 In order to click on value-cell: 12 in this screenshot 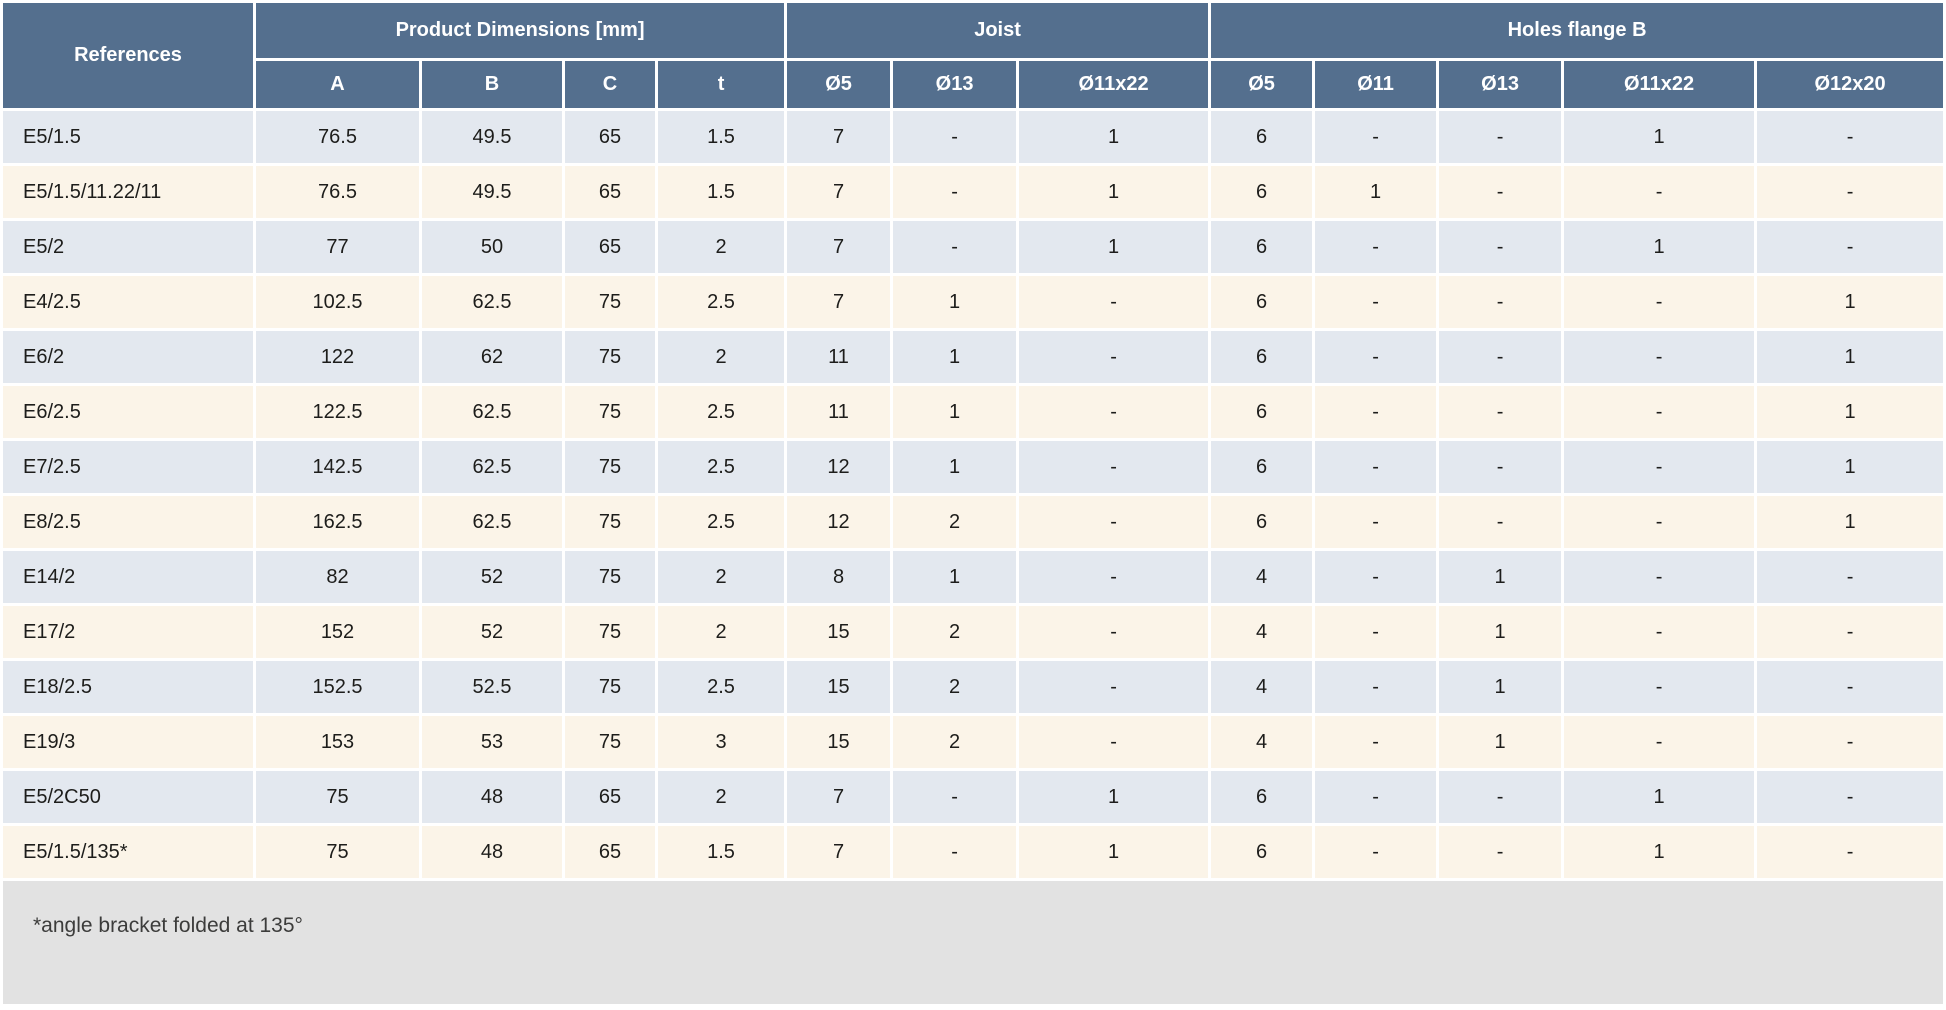, I will do `click(839, 522)`.